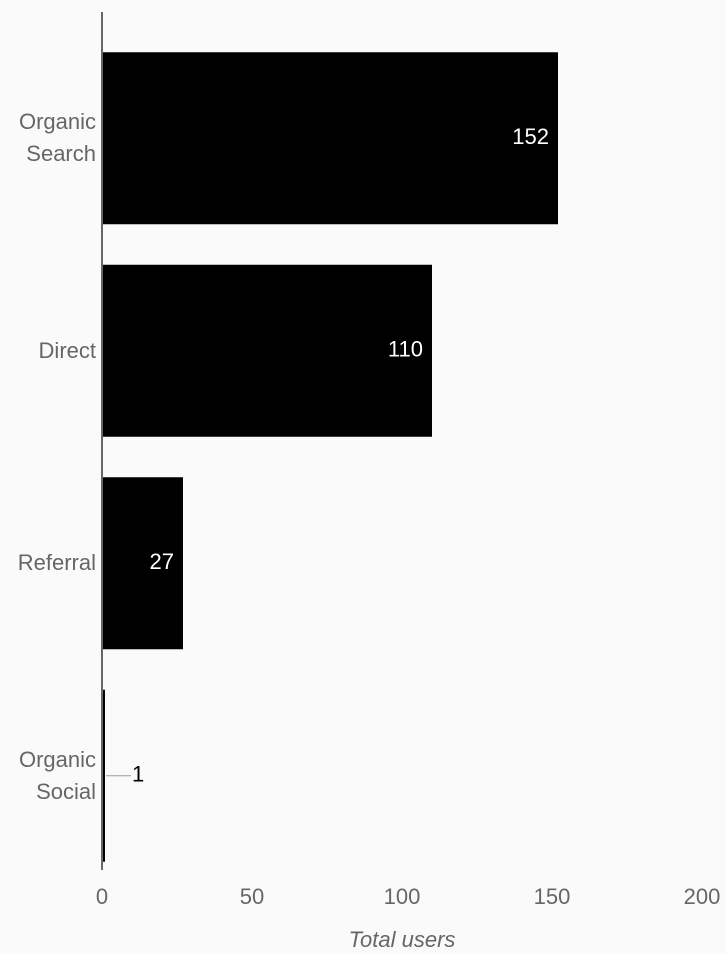 The height and width of the screenshot is (954, 726). Describe the element at coordinates (252, 896) in the screenshot. I see `x-tick-label: 50` at that location.